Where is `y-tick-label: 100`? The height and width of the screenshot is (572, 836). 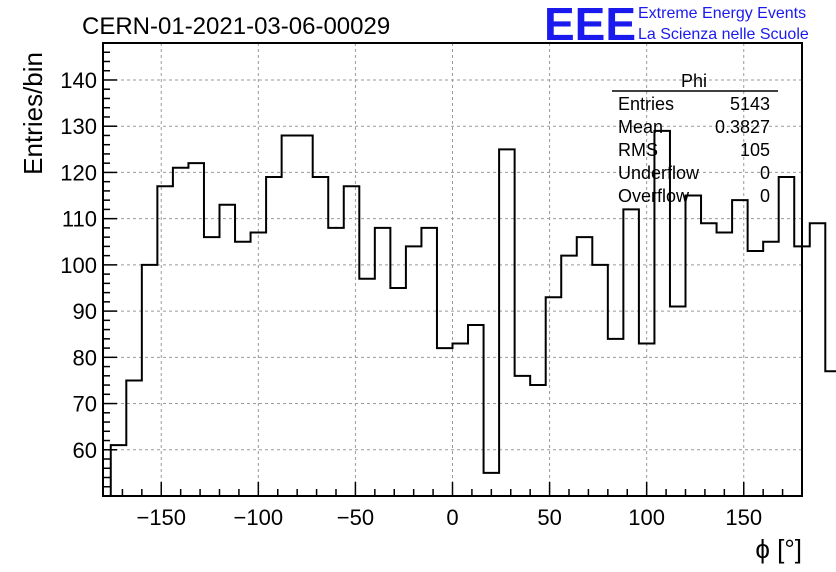
y-tick-label: 100 is located at coordinates (78, 265).